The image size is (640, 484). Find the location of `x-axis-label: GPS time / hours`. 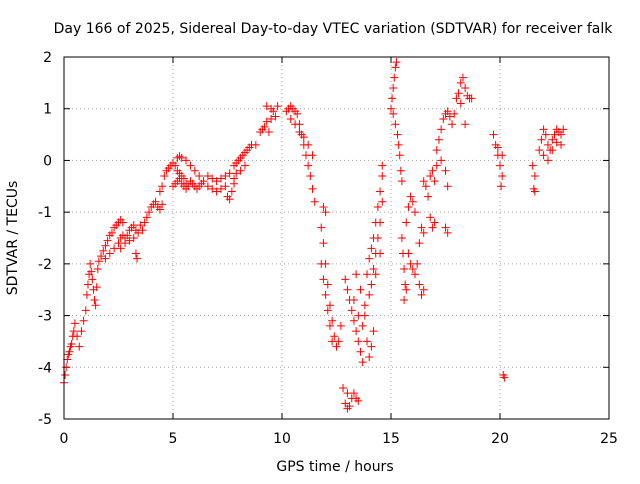

x-axis-label: GPS time / hours is located at coordinates (334, 467).